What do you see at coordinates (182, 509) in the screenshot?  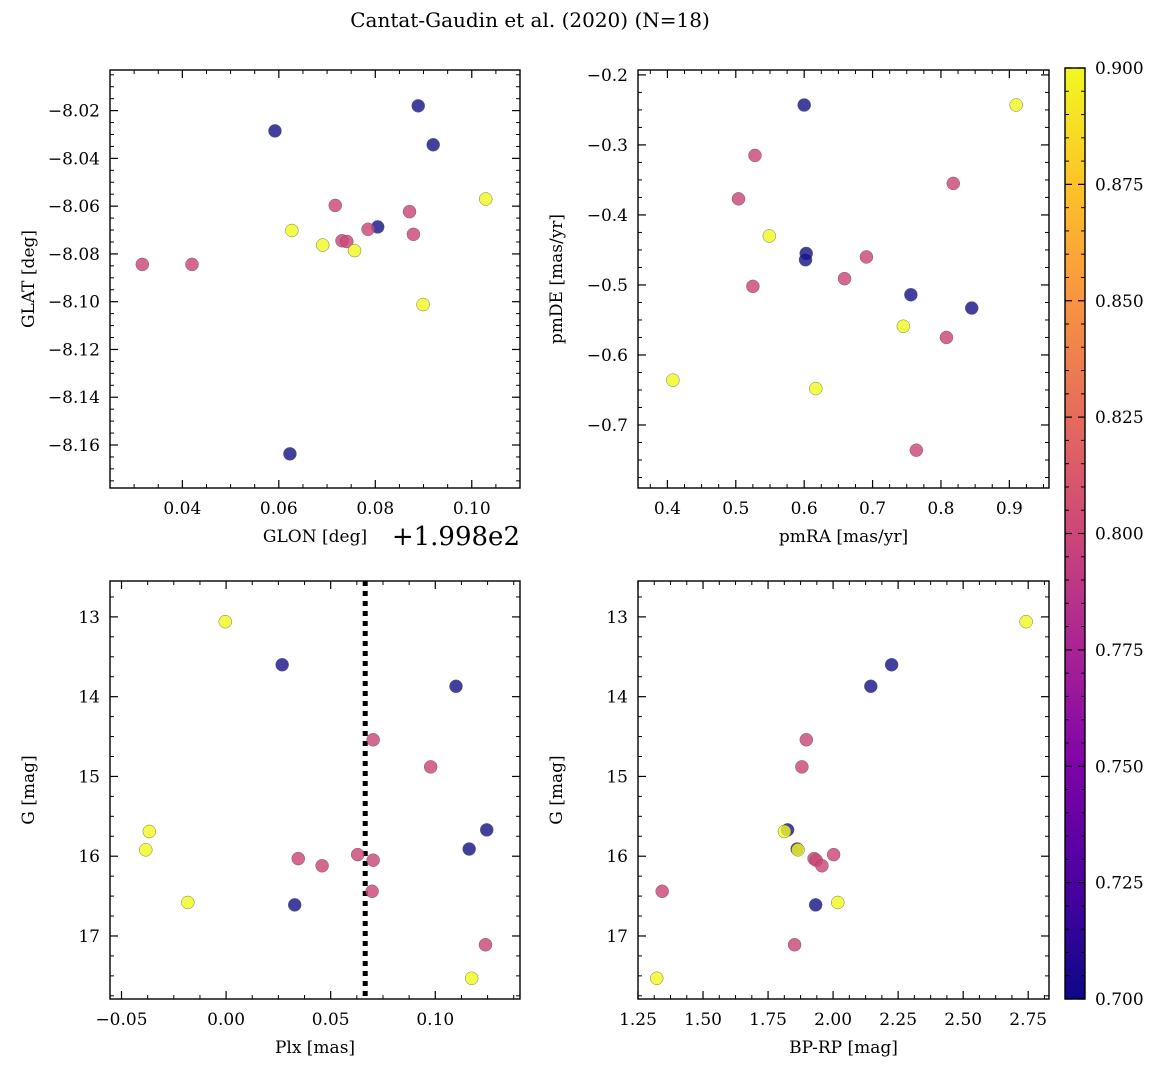 I see `x-tick-label: 0.04` at bounding box center [182, 509].